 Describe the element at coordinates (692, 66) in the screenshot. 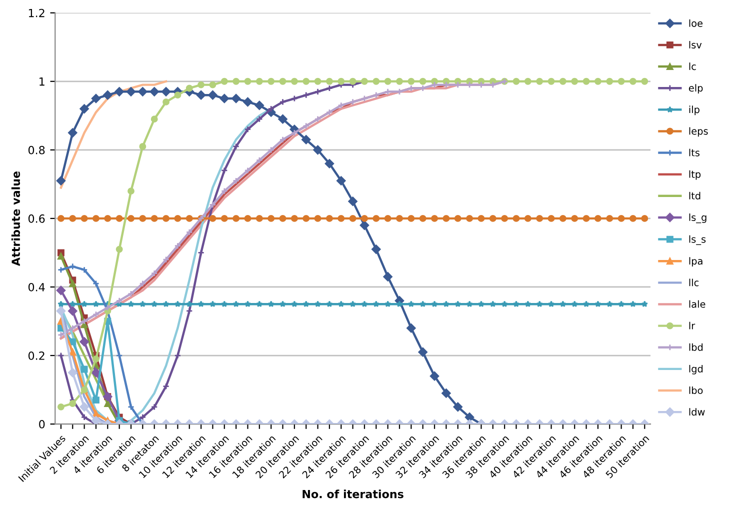

I see `legend-label: lc` at that location.